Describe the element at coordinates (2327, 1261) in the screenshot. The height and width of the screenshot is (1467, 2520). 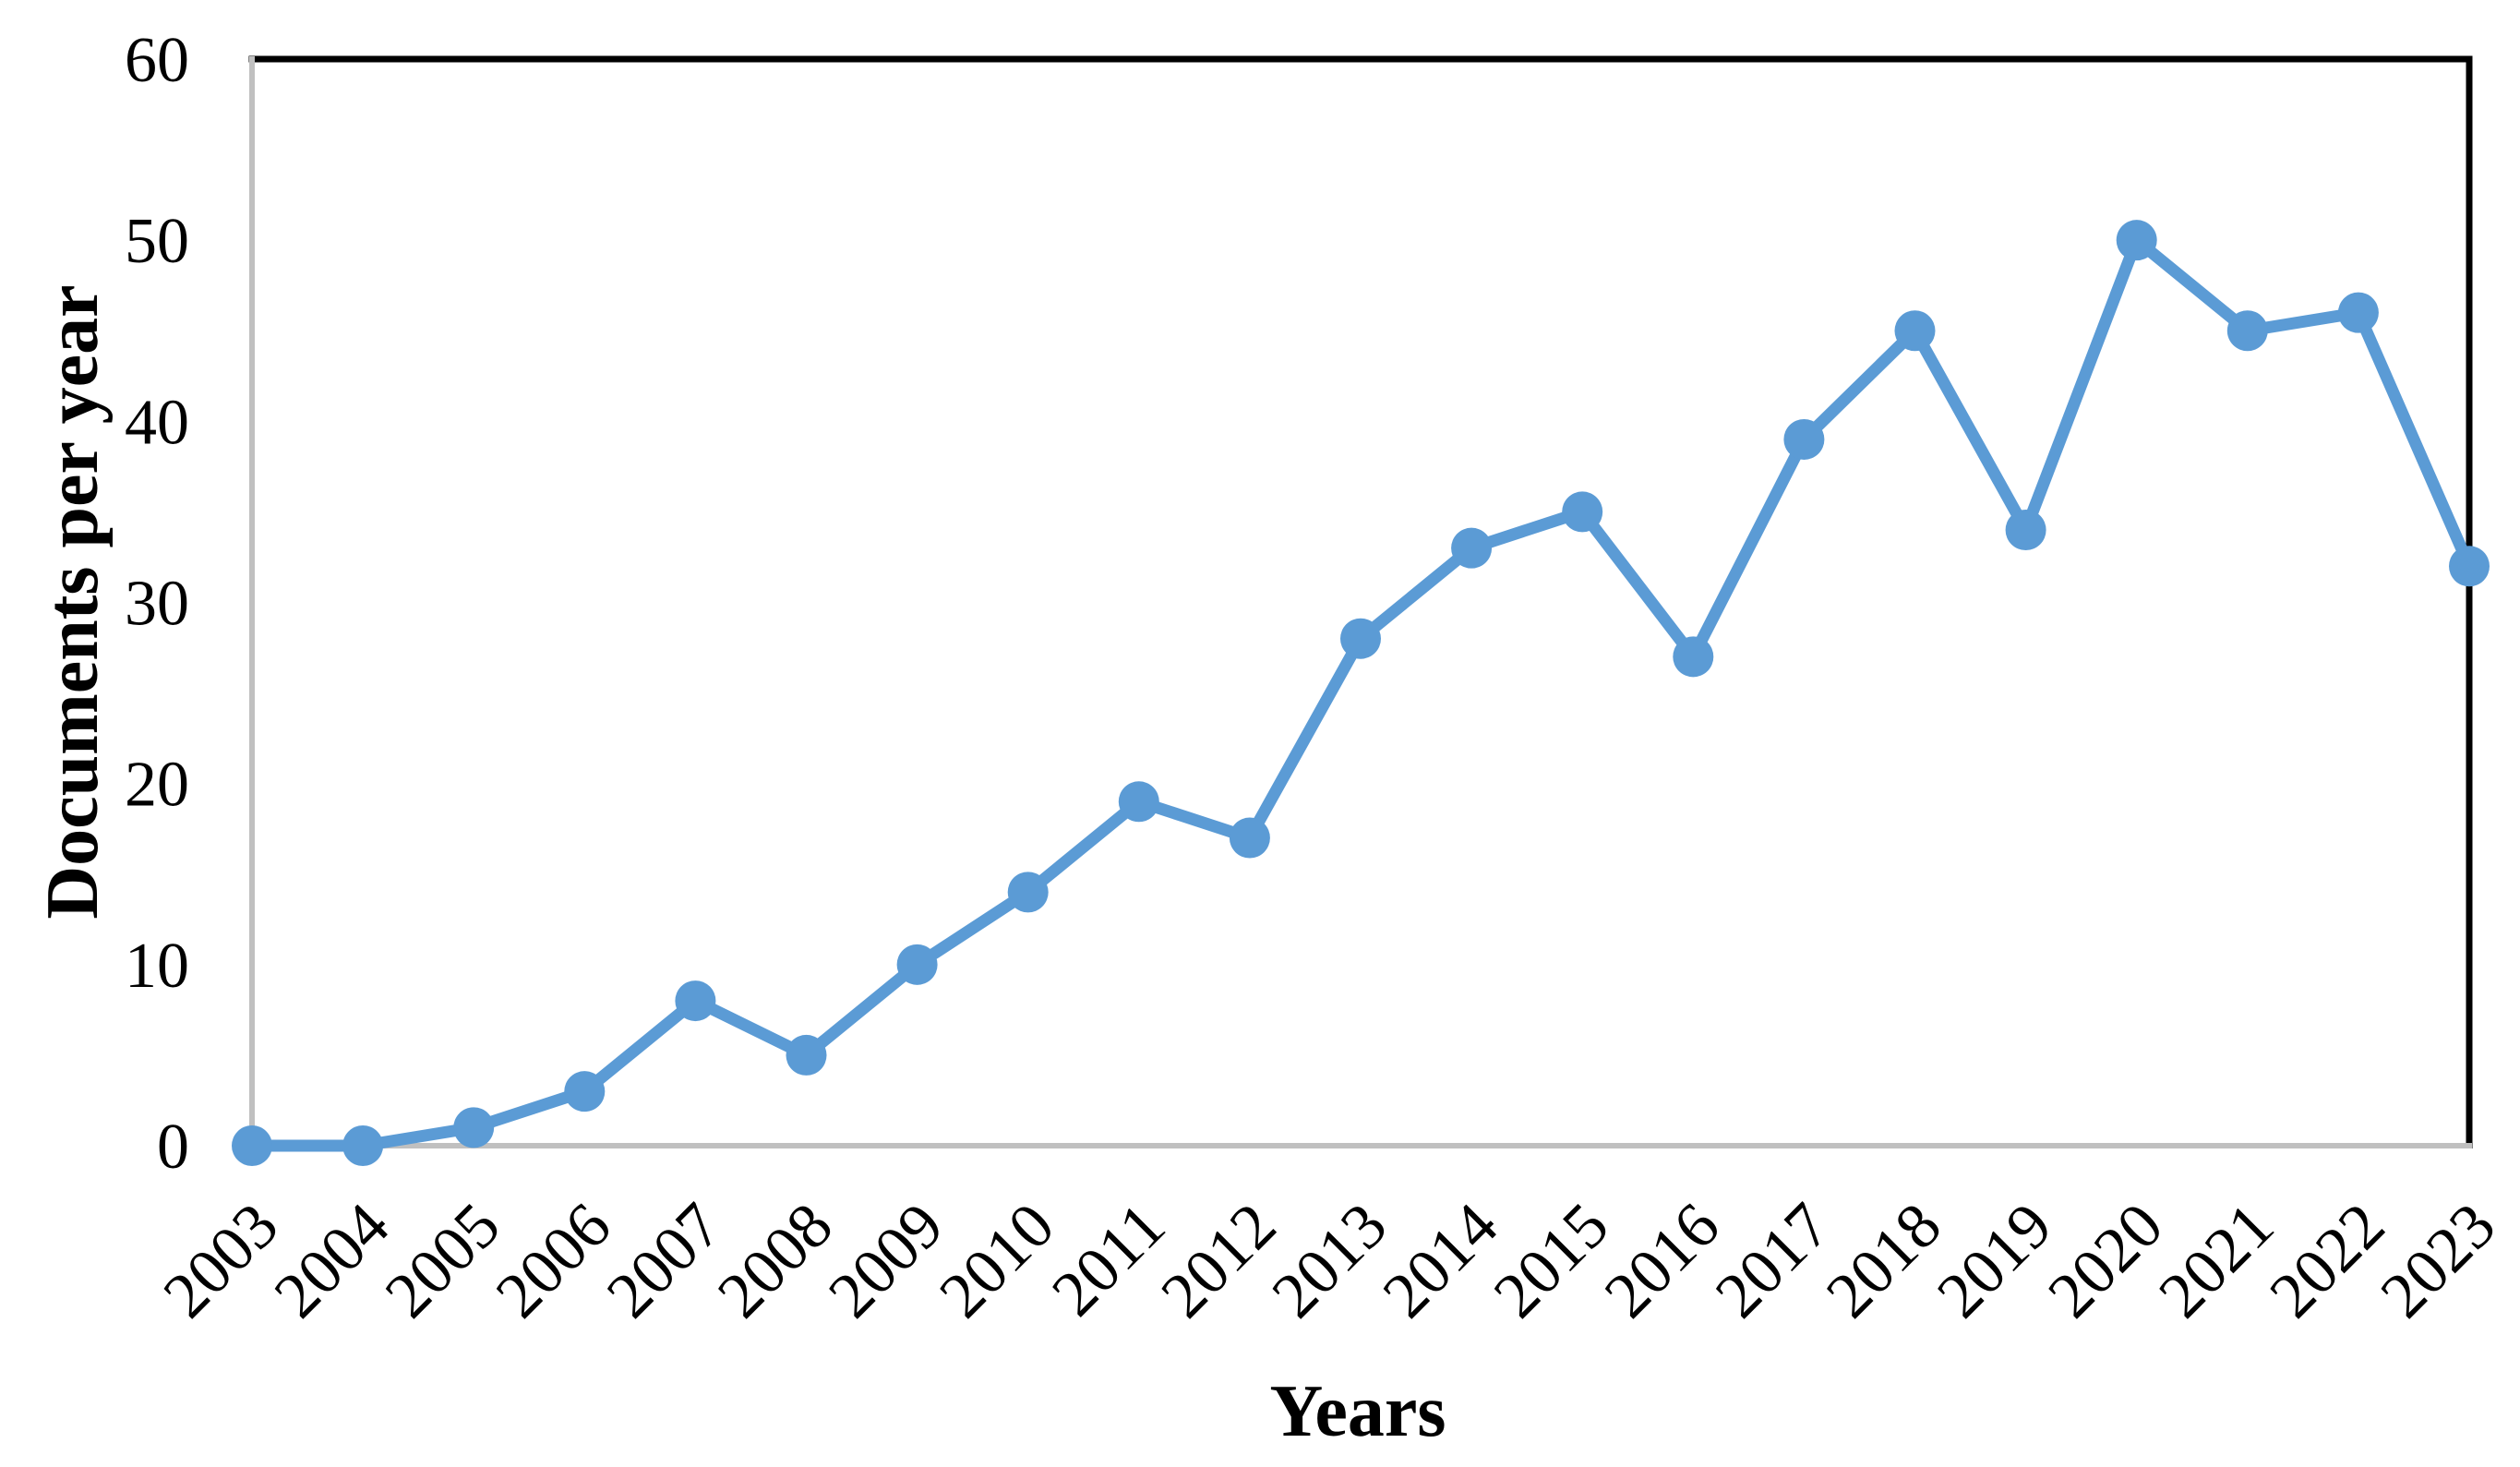
I see `x-tick-label-2022: 2022` at that location.